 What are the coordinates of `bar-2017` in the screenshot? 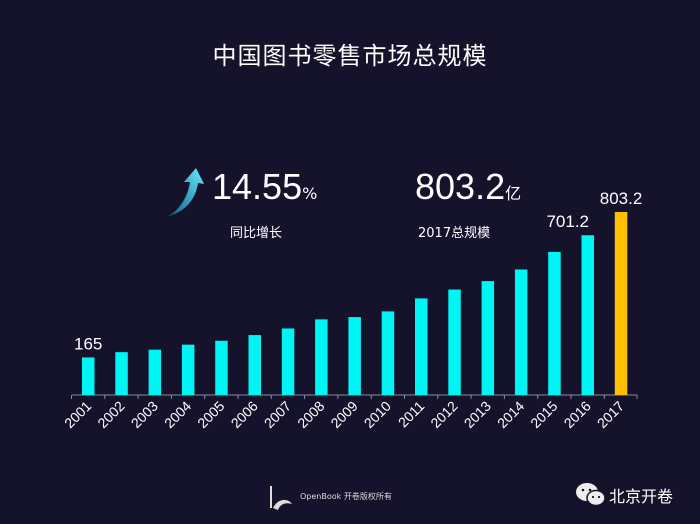 It's located at (621, 303).